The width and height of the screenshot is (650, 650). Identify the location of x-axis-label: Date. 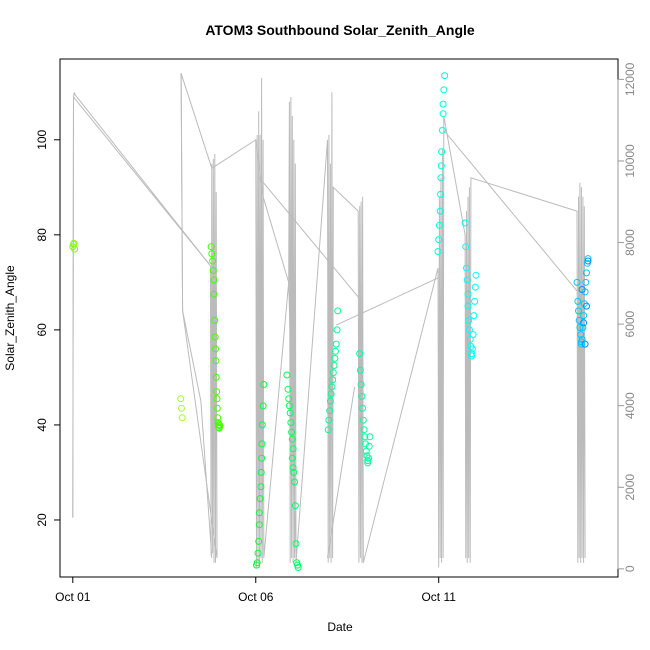
(340, 627).